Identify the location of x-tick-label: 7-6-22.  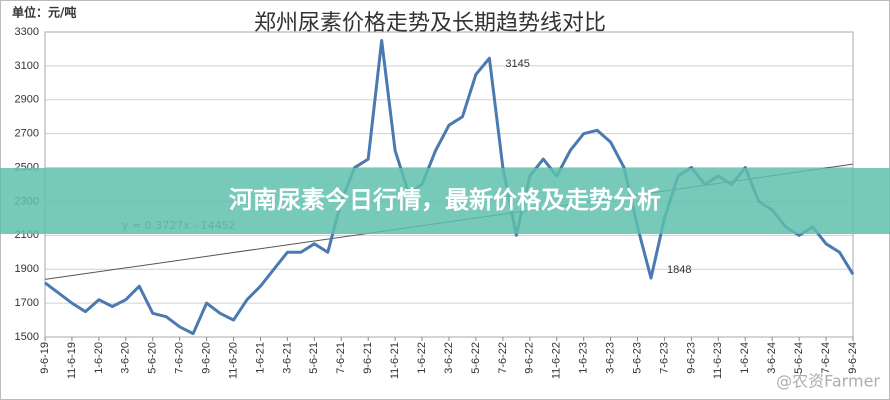
(503, 358).